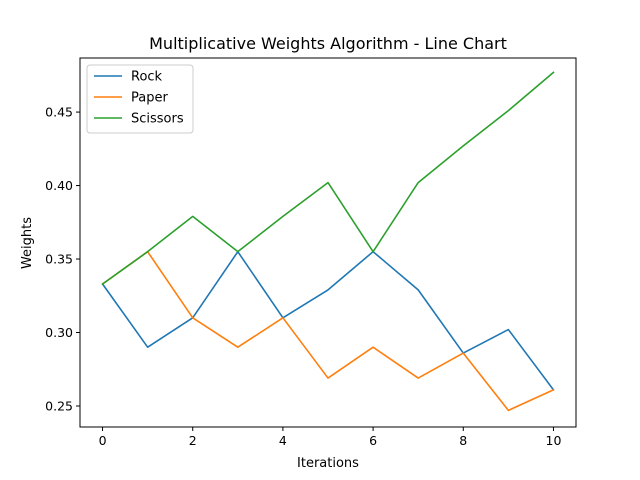 The image size is (640, 480). What do you see at coordinates (328, 463) in the screenshot?
I see `x-axis-label: Iterations` at bounding box center [328, 463].